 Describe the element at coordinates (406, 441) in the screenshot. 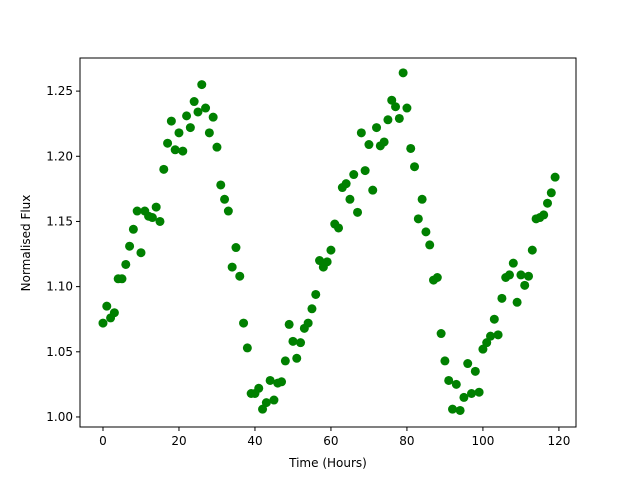

I see `x-tick-label: 80` at that location.